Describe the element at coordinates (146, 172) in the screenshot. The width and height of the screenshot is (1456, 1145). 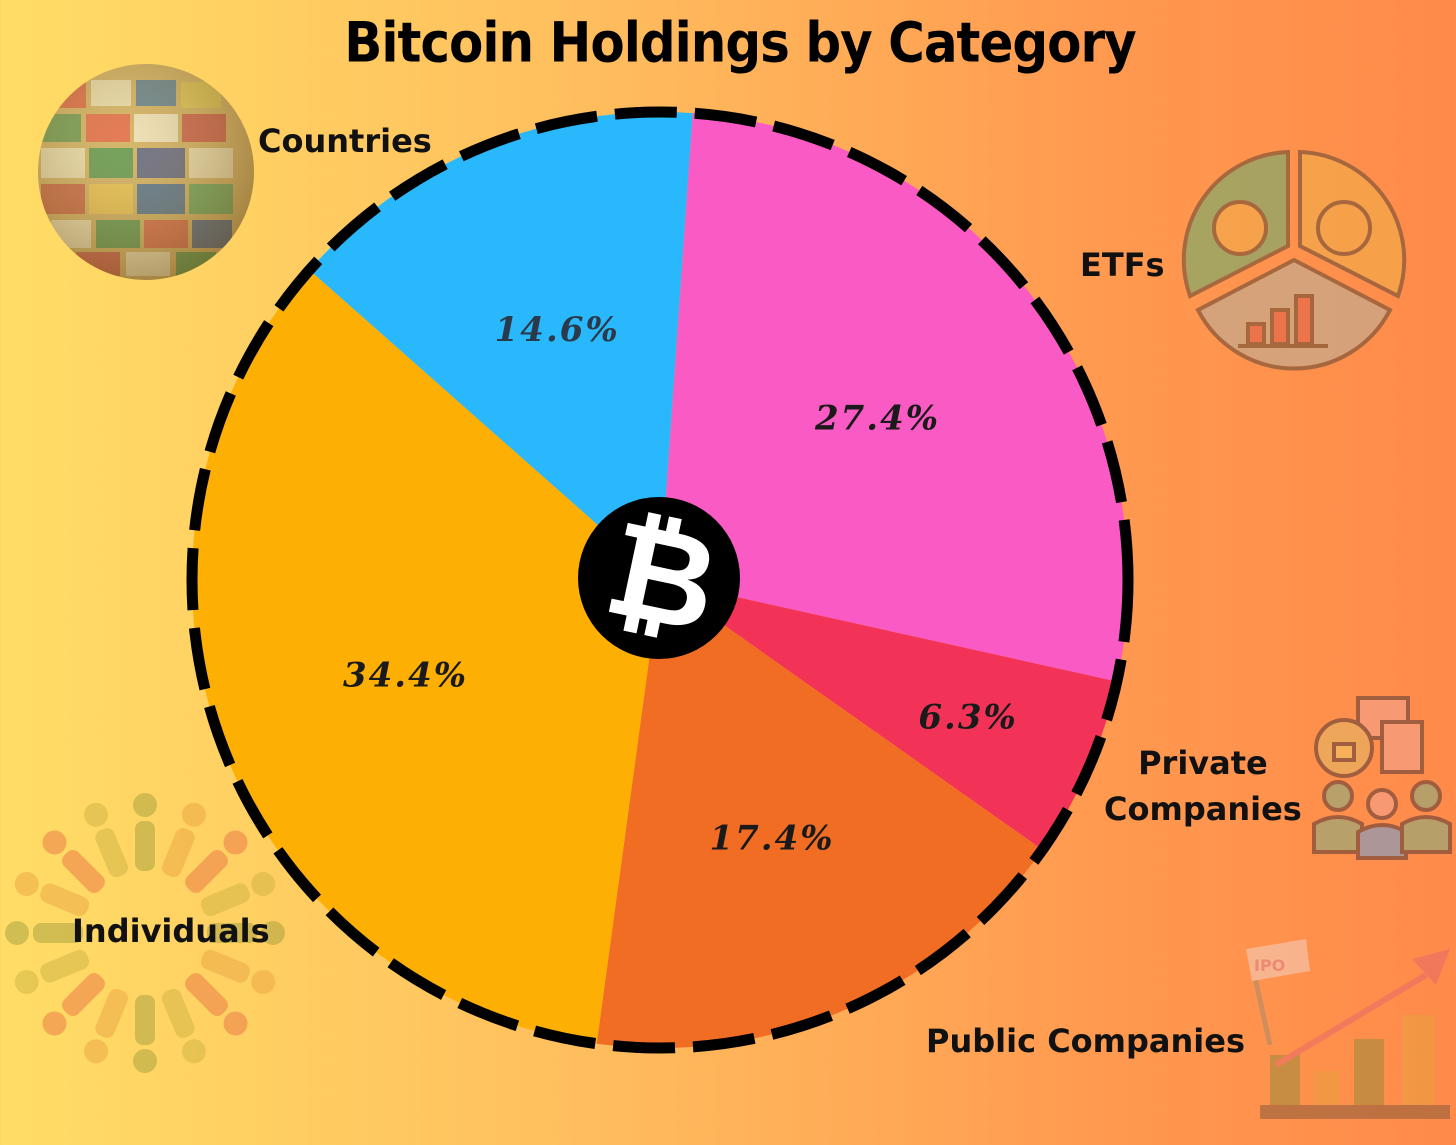
I see `globe-flags-icon` at that location.